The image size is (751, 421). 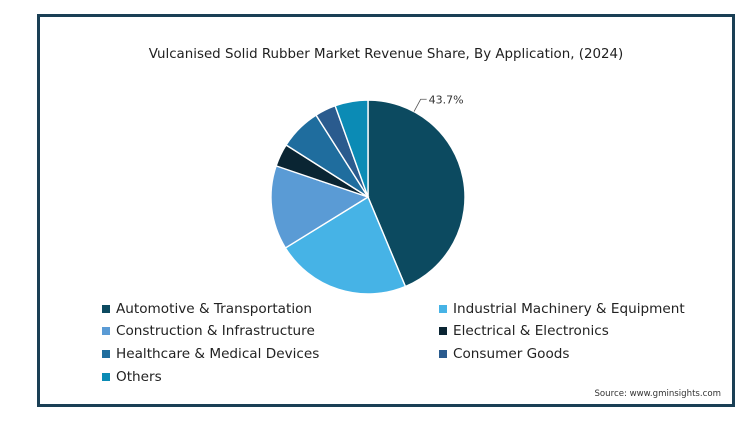 I want to click on source-note: Source: www.gminsights.com, so click(x=657, y=394).